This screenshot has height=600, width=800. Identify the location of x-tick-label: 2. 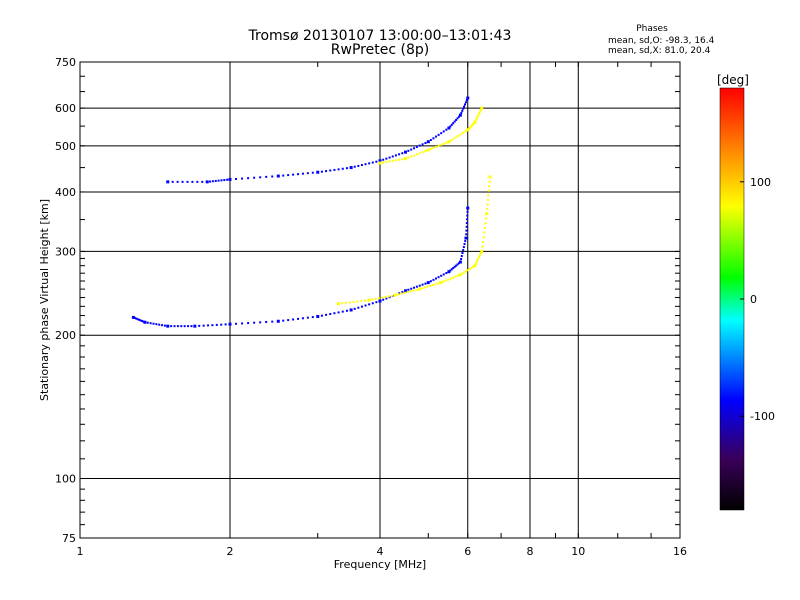
(230, 551).